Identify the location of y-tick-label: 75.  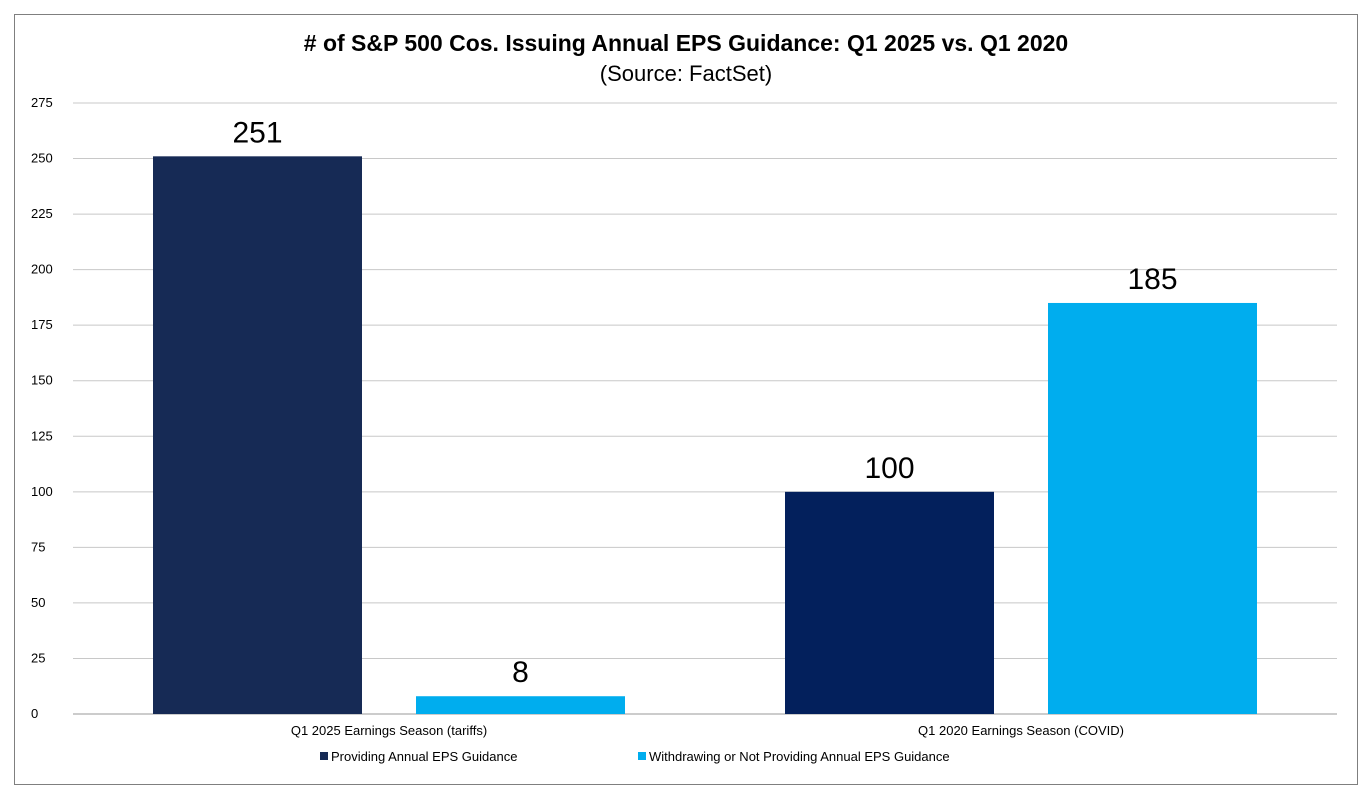
(38, 546).